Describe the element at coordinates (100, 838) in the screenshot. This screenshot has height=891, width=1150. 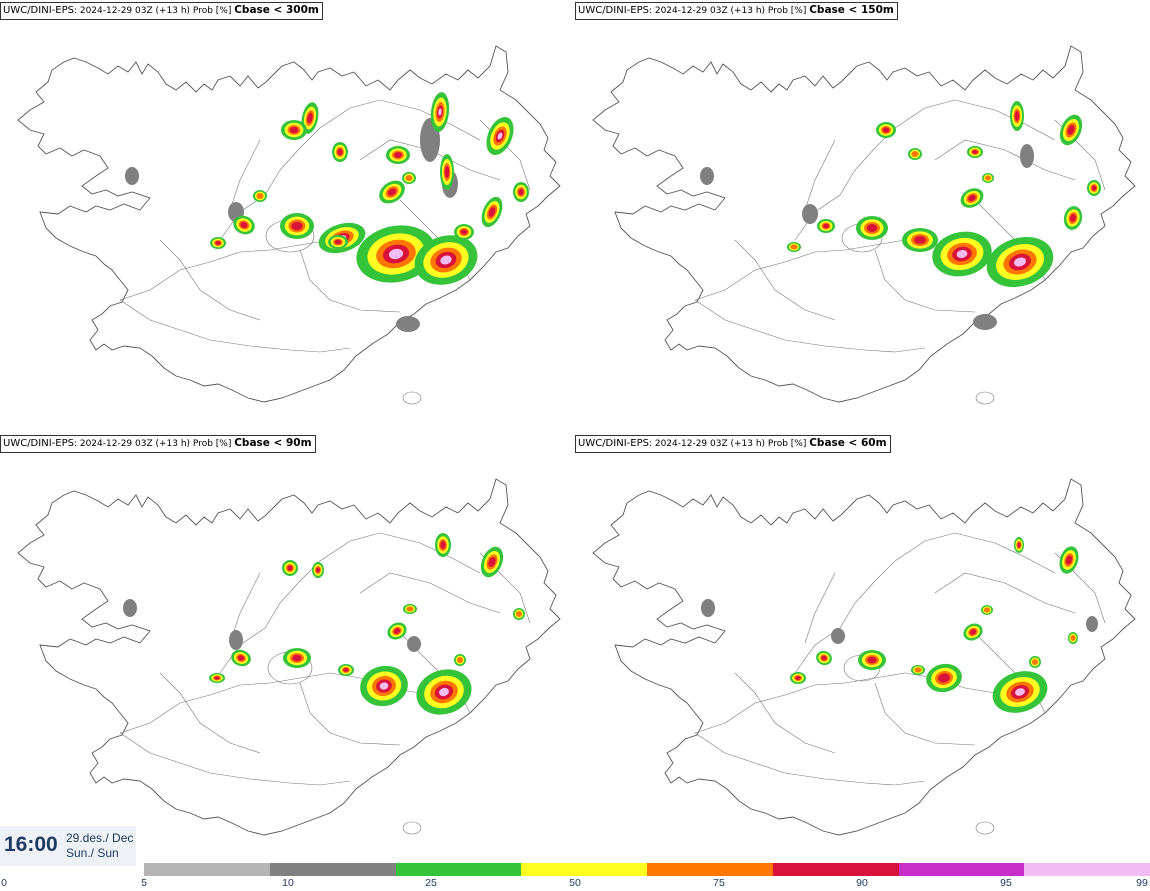
I see `valid-date: 29.des./ Dec` at that location.